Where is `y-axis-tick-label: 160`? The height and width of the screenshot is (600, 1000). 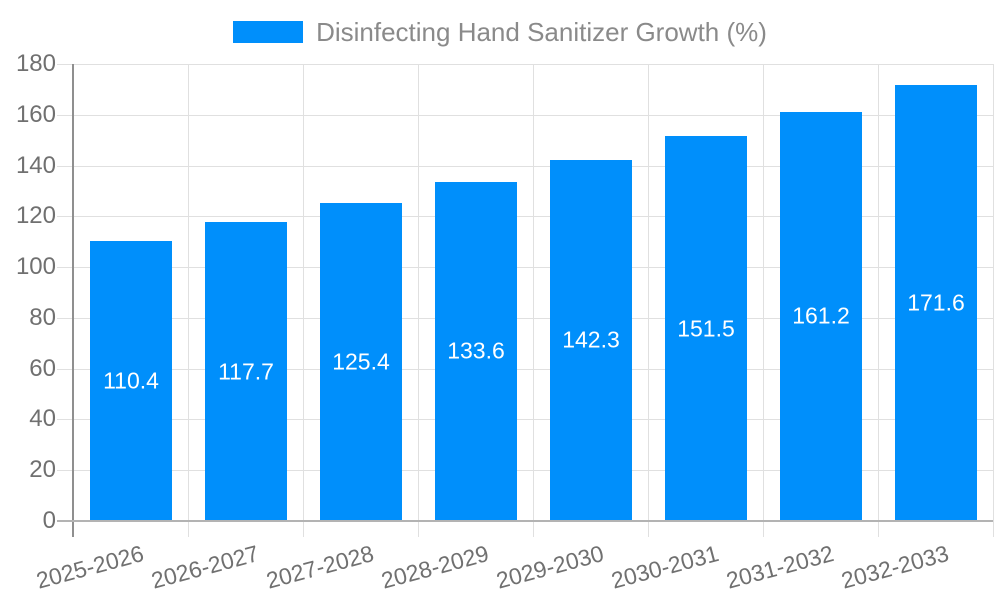 y-axis-tick-label: 160 is located at coordinates (35, 114).